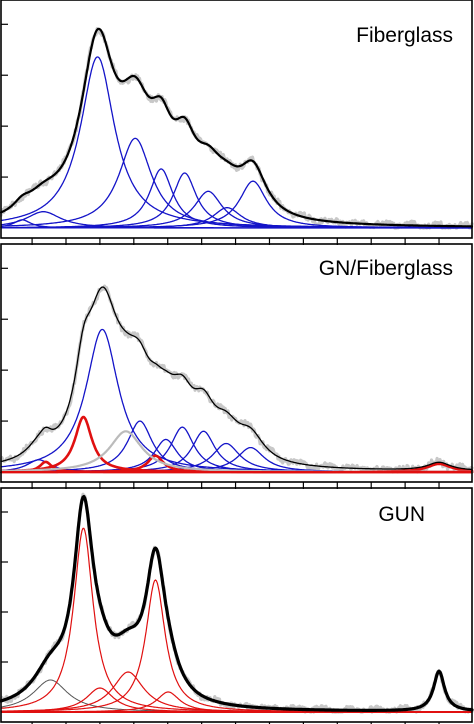 The height and width of the screenshot is (724, 474). What do you see at coordinates (401, 514) in the screenshot?
I see `panel-label-gun: GUN` at bounding box center [401, 514].